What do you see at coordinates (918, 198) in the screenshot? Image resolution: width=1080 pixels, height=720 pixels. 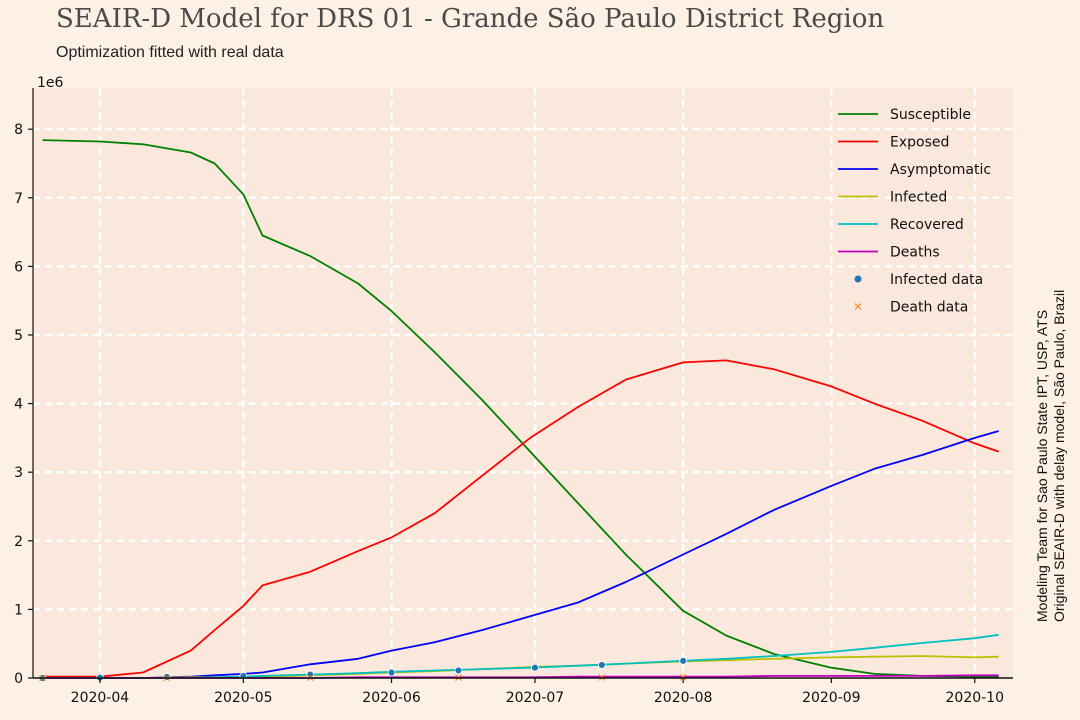 I see `legend-label-infected: Infected` at bounding box center [918, 198].